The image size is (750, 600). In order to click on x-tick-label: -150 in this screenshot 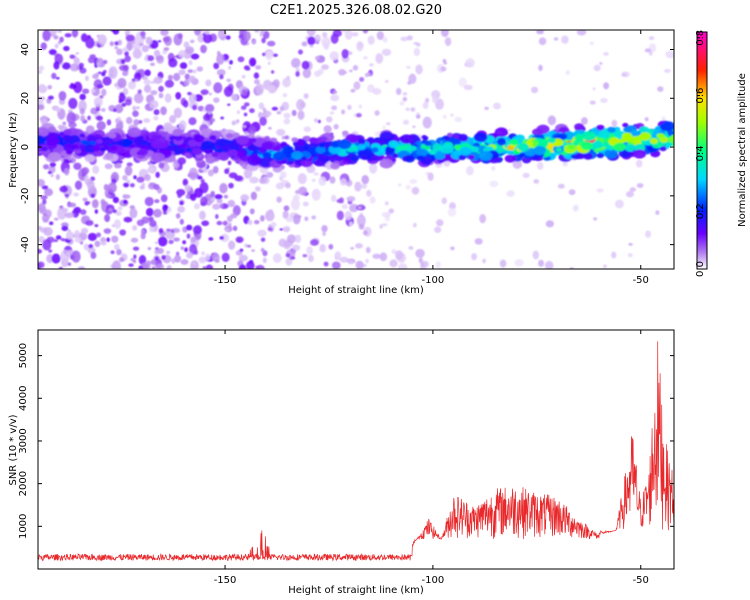, I will do `click(225, 580)`.